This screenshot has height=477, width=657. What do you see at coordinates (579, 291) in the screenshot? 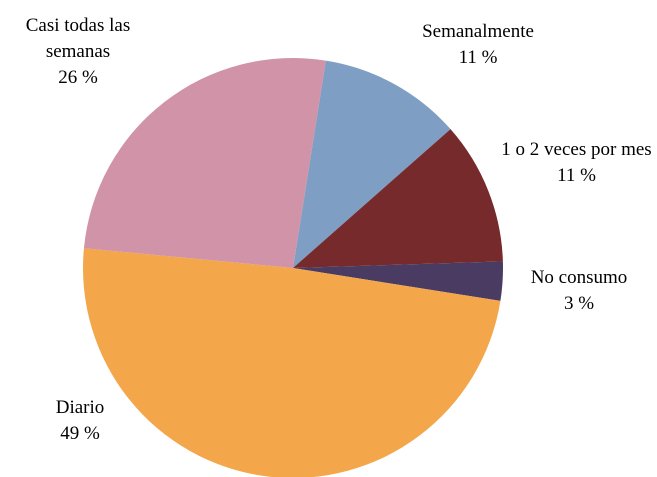
I see `slice-label: No consumo 3 %` at bounding box center [579, 291].